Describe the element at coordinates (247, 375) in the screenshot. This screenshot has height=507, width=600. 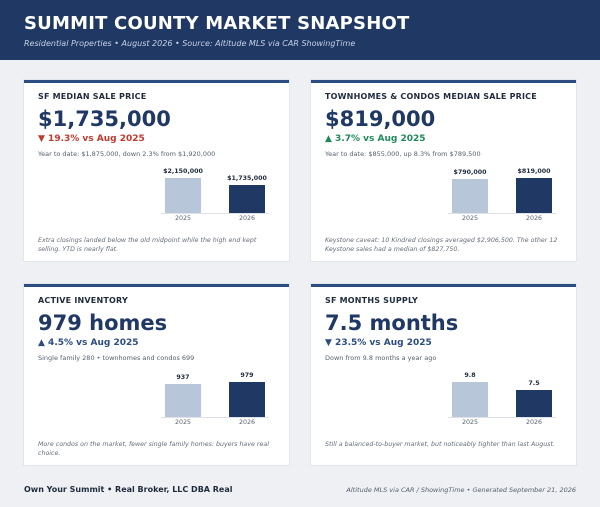
I see `chart-bar-value-label: 979` at that location.